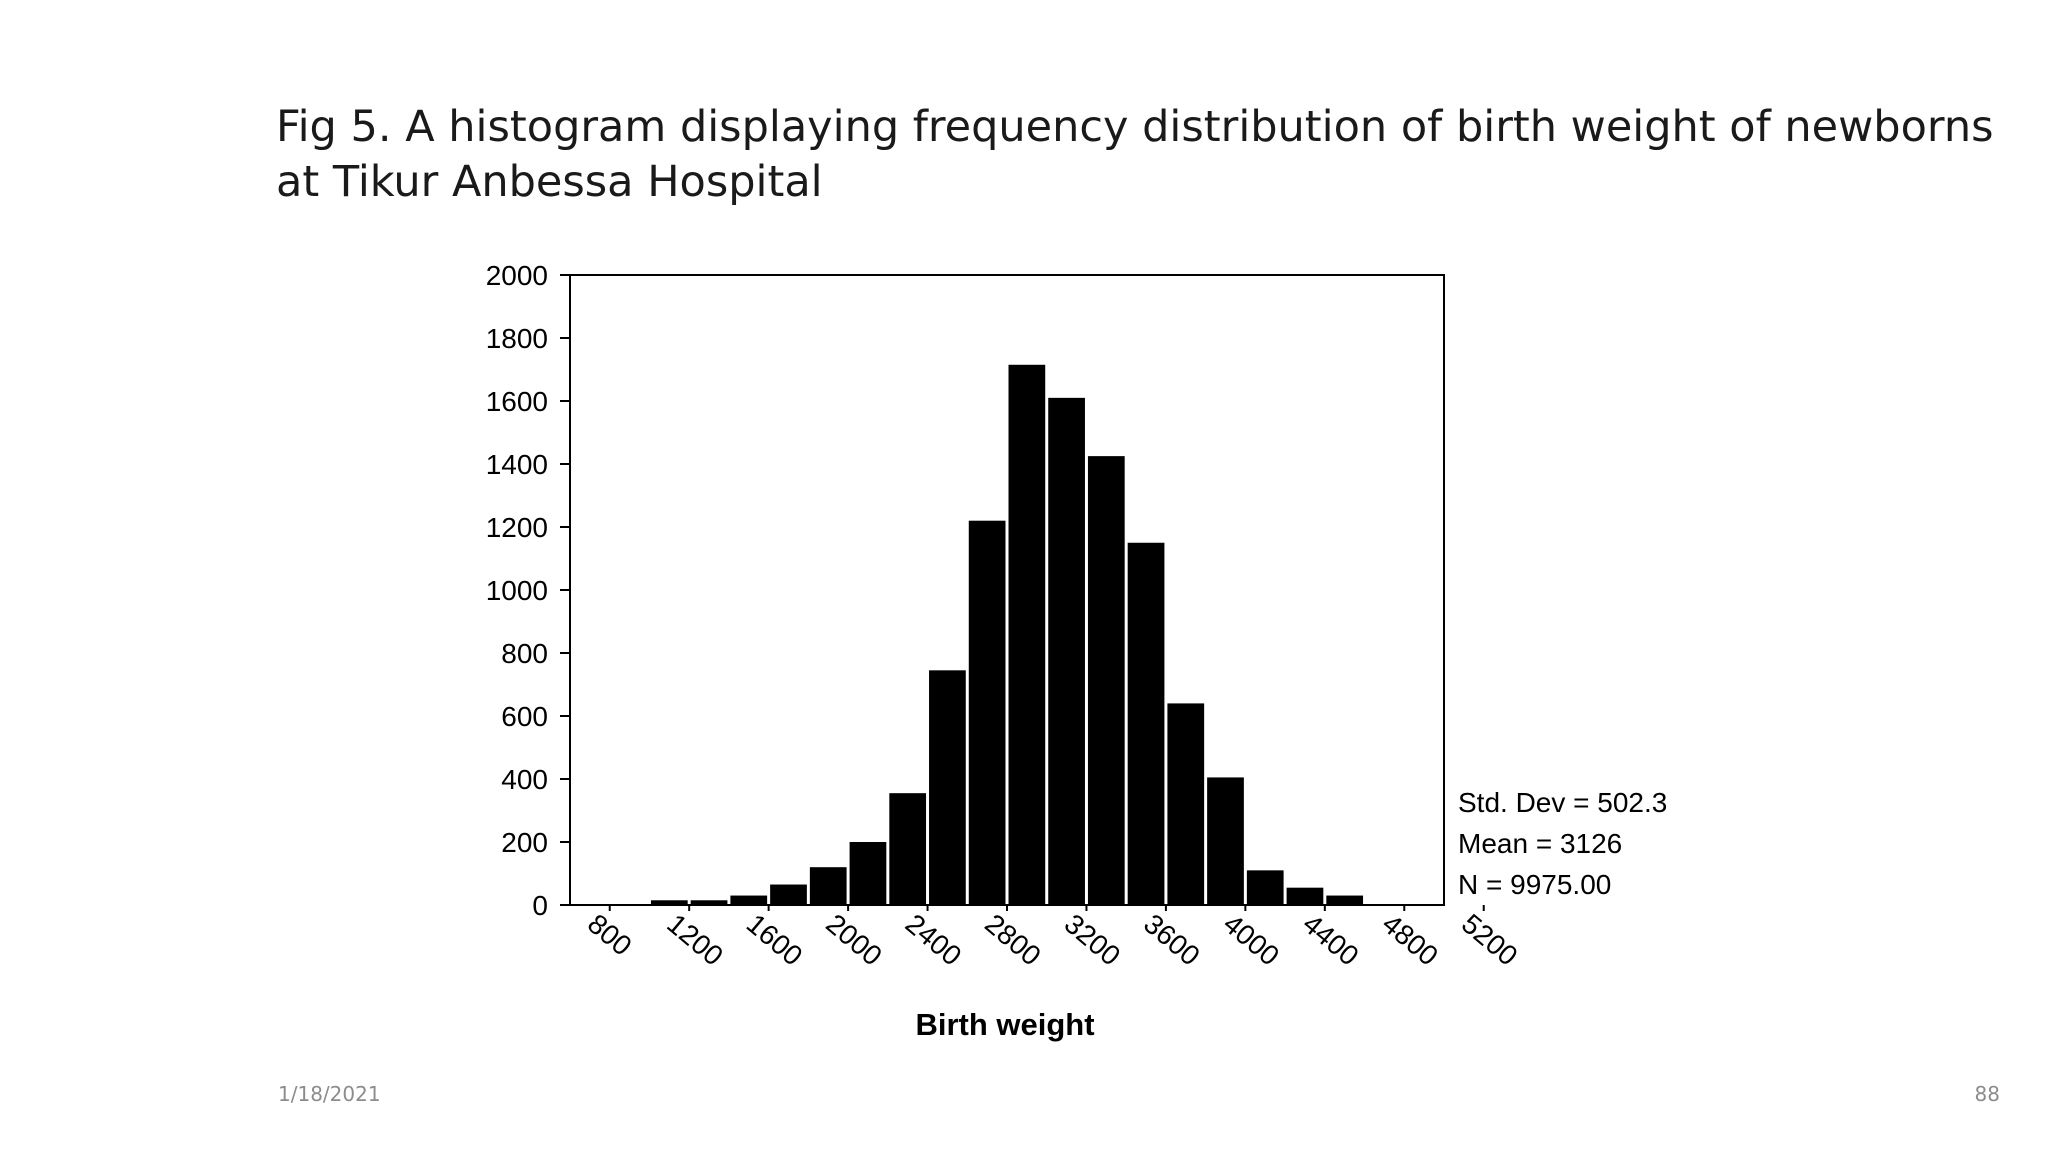  I want to click on n-stat: N = 9975.00, so click(1534, 884).